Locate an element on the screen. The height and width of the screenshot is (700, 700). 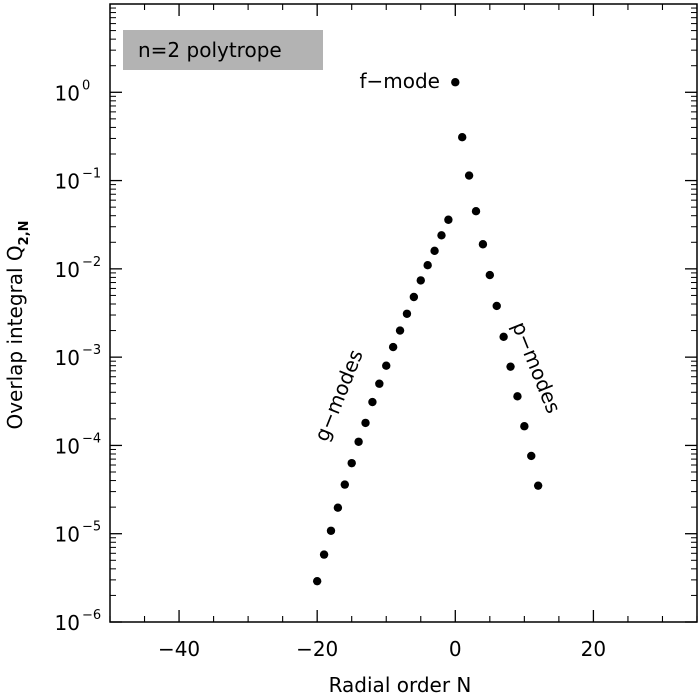
x-tick-label: −40 is located at coordinates (179, 649).